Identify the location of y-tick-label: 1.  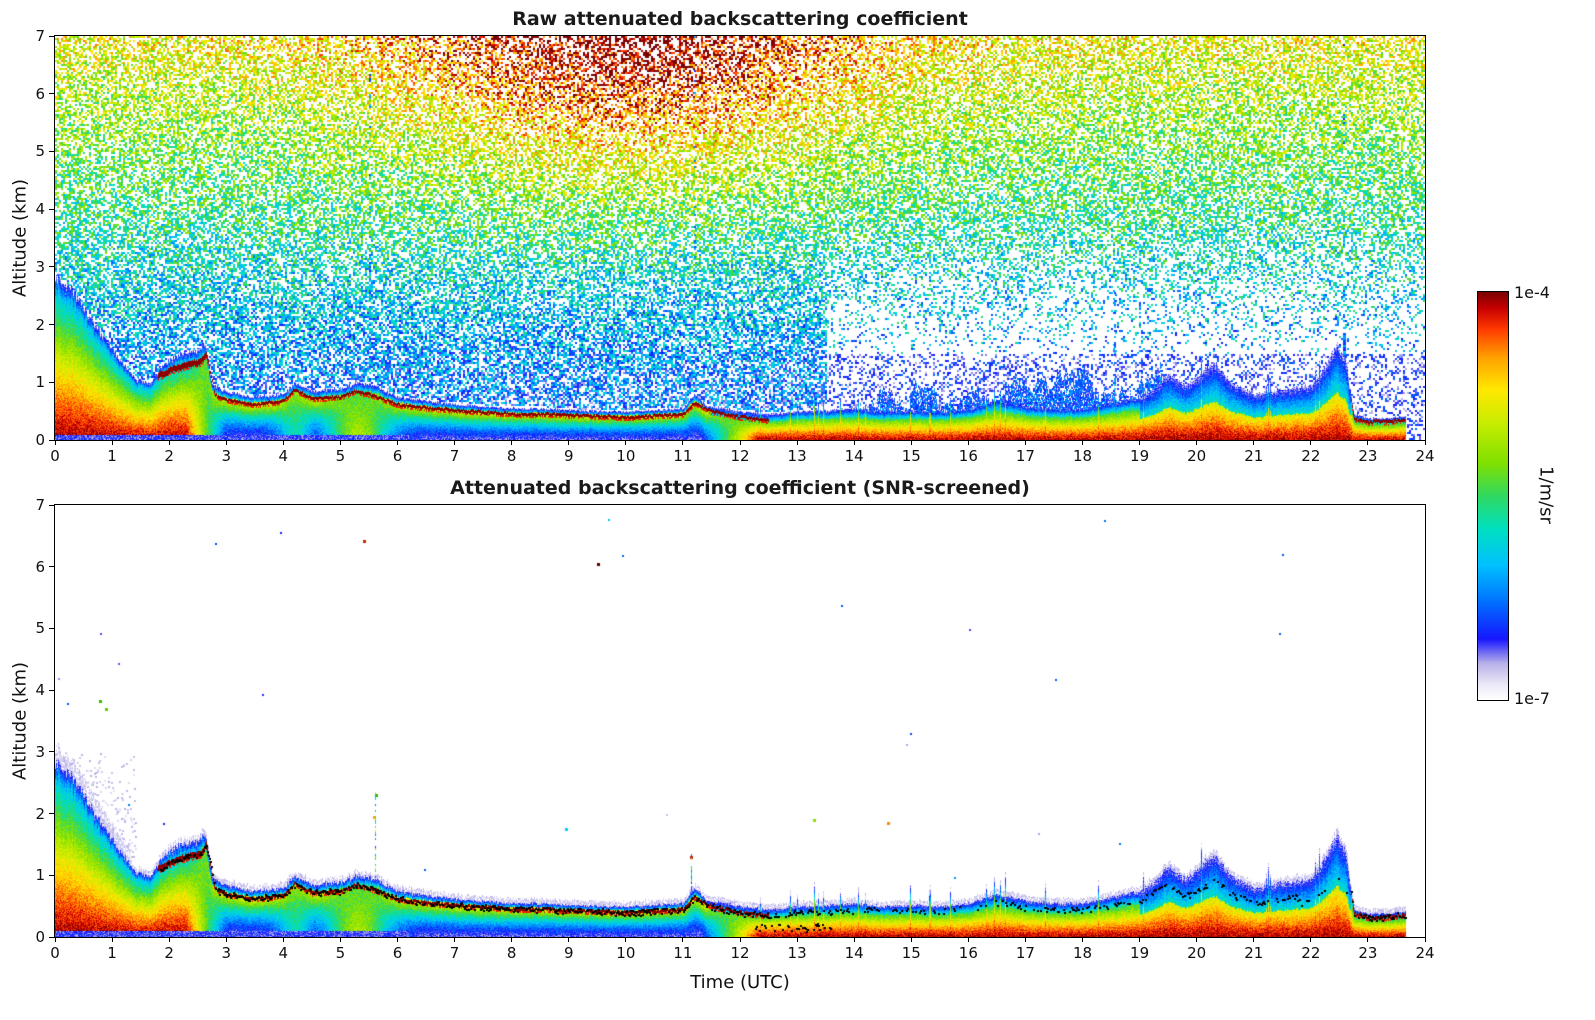
(40, 875).